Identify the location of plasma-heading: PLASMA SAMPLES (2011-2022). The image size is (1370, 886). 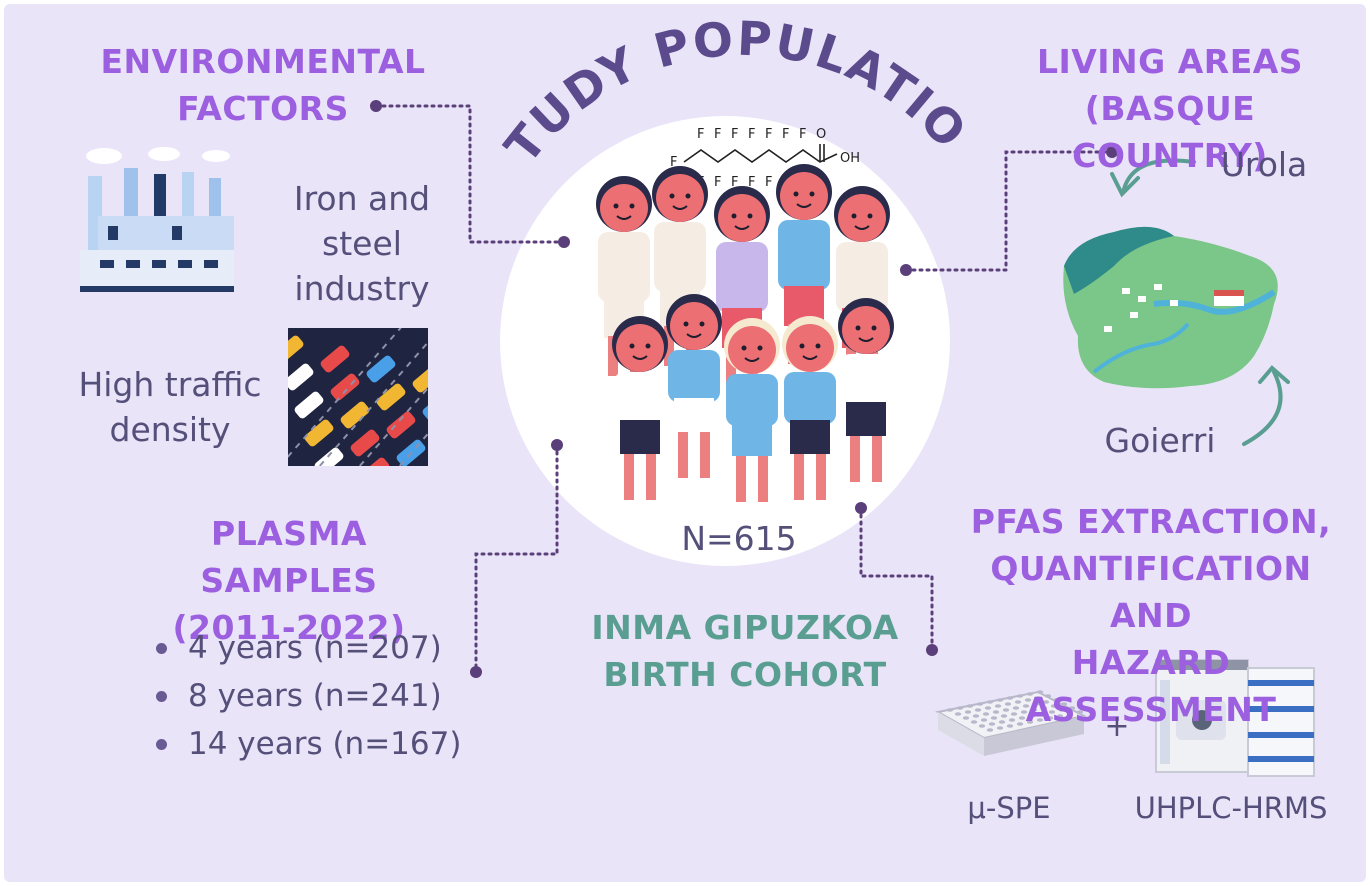
(289, 580).